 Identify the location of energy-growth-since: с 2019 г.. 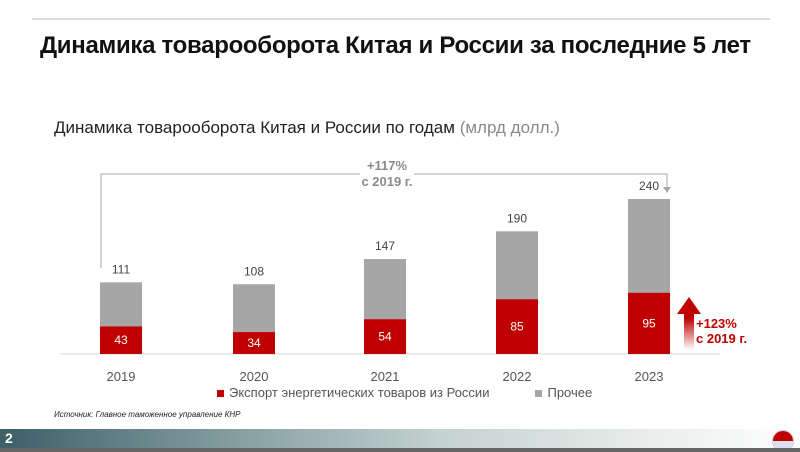
(721, 338).